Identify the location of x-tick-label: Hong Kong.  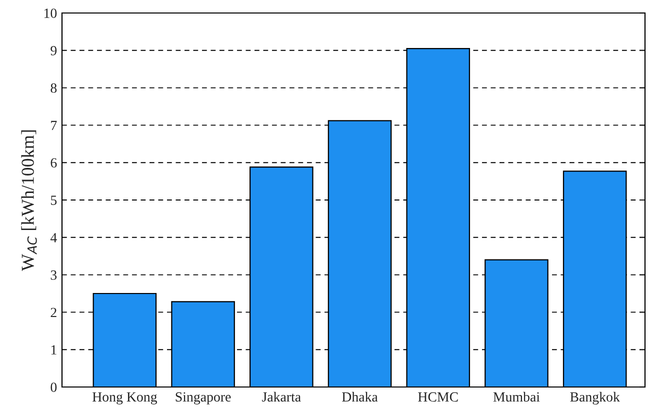
(125, 398).